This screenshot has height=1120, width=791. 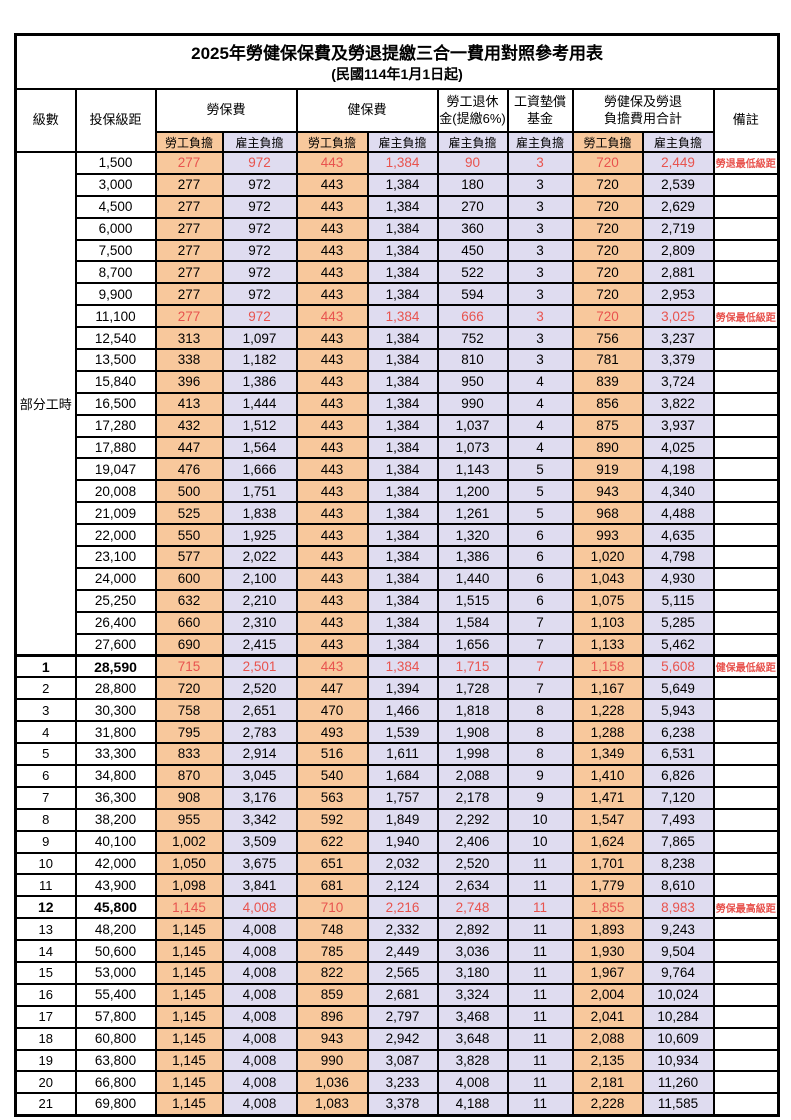 I want to click on bracket-cell: 66,800, so click(x=115, y=1082).